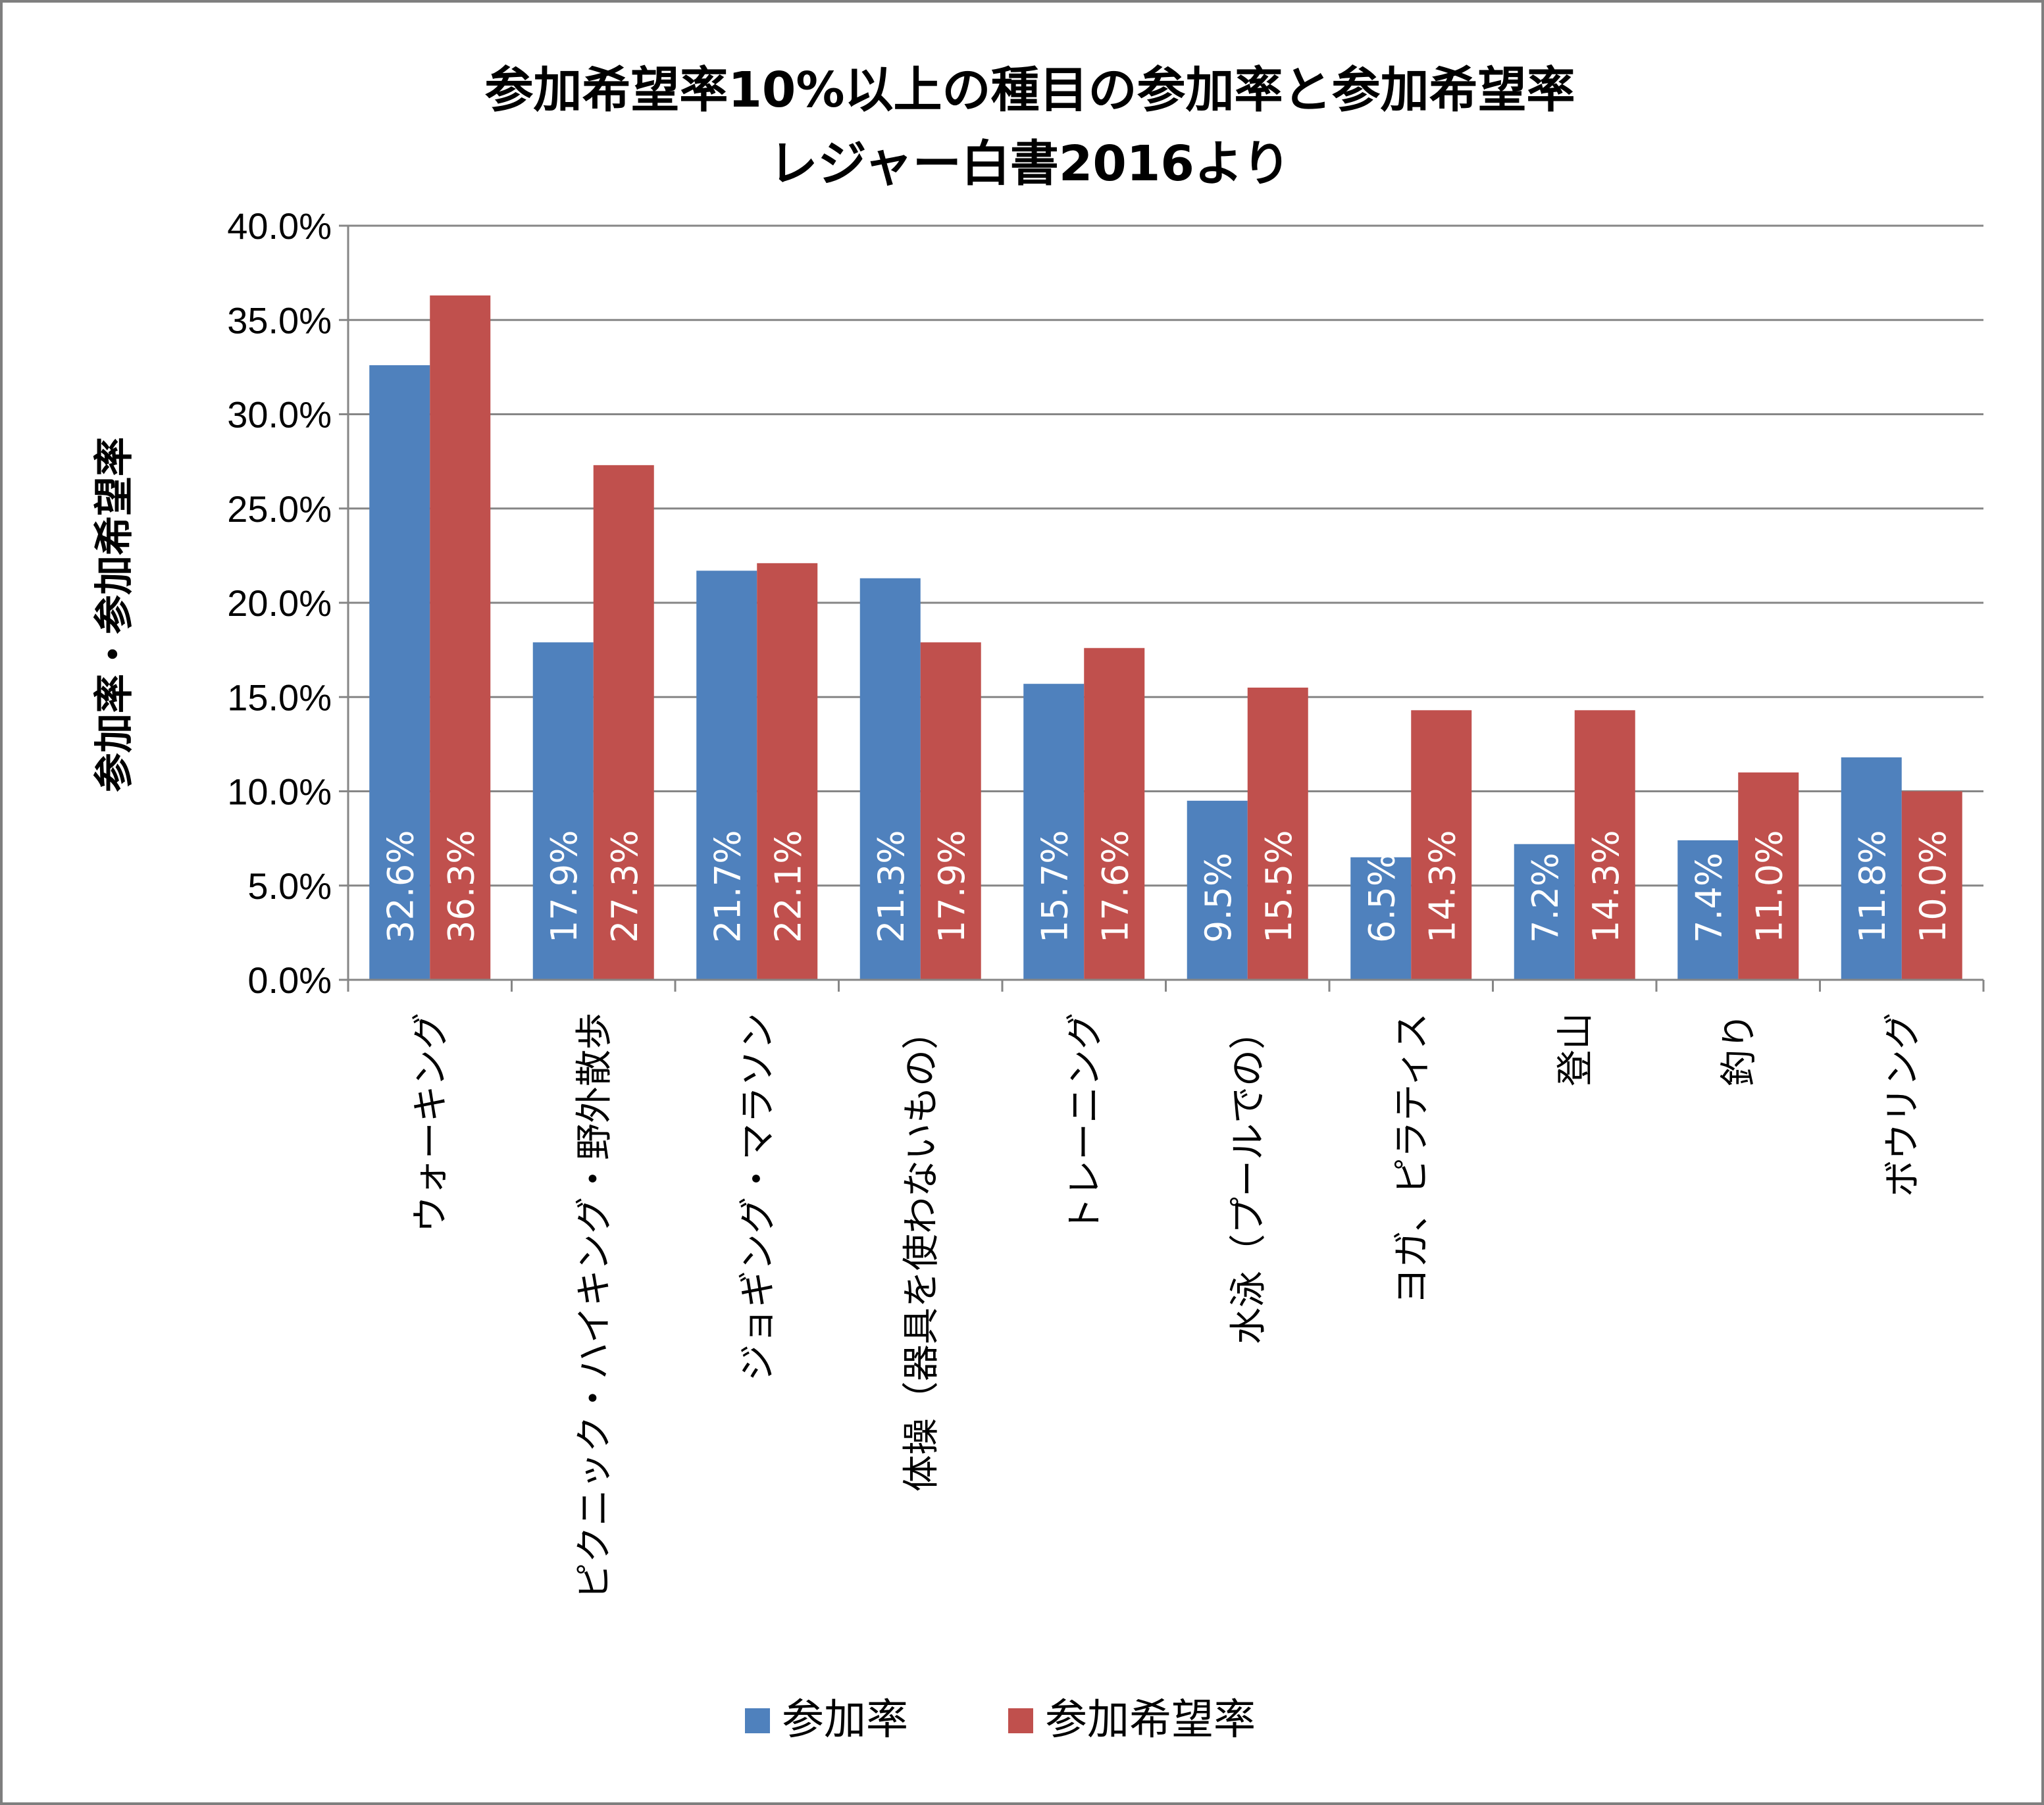  Describe the element at coordinates (891, 886) in the screenshot. I see `data-label: 21.3%` at that location.